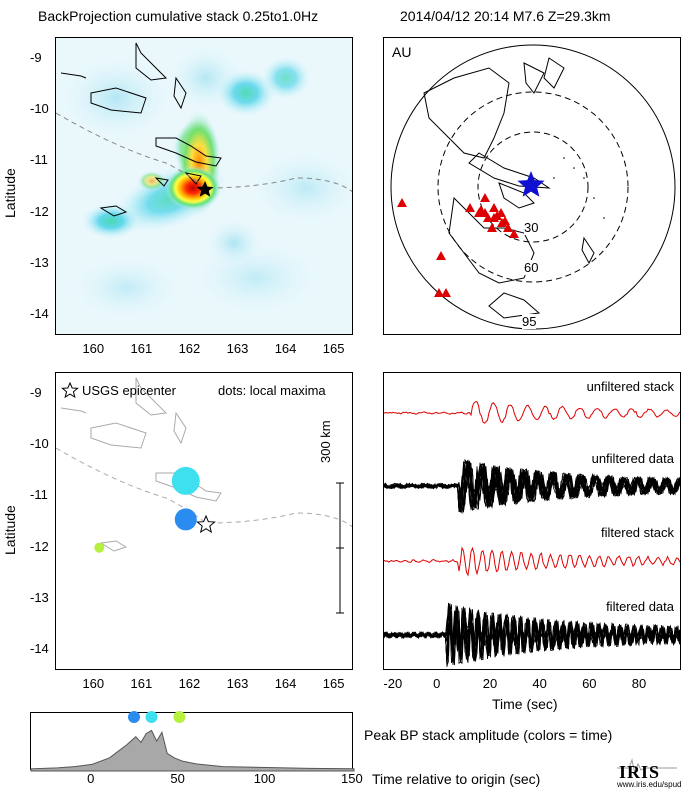 Image resolution: width=686 pixels, height=793 pixels. I want to click on amplitude-svg, so click(192, 741).